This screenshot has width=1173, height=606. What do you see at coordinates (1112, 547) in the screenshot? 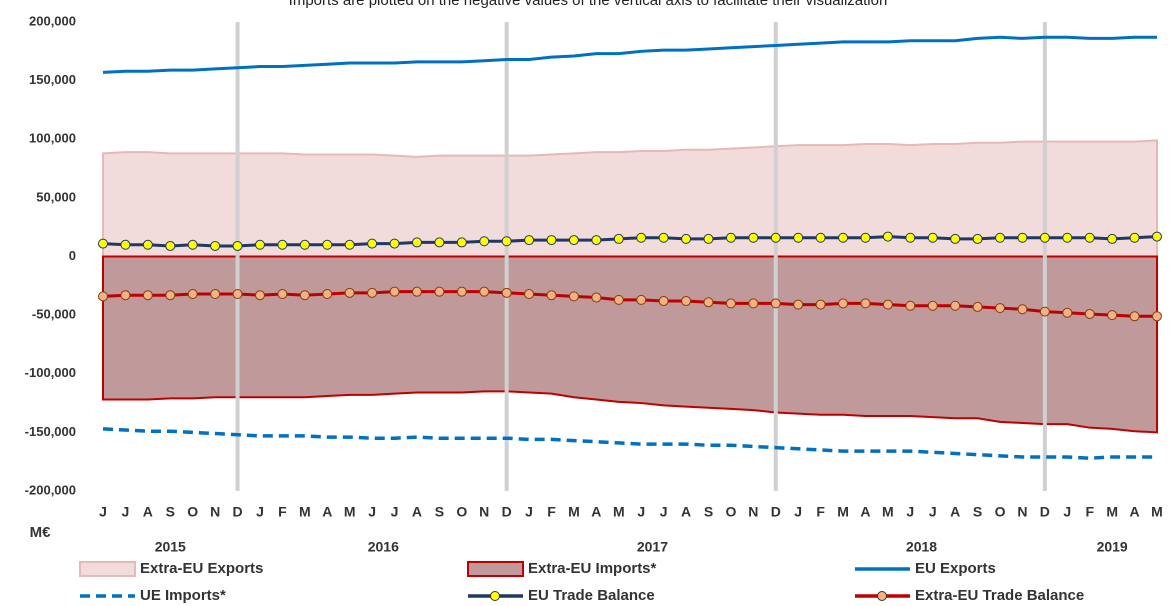
I see `year-label: 2019` at bounding box center [1112, 547].